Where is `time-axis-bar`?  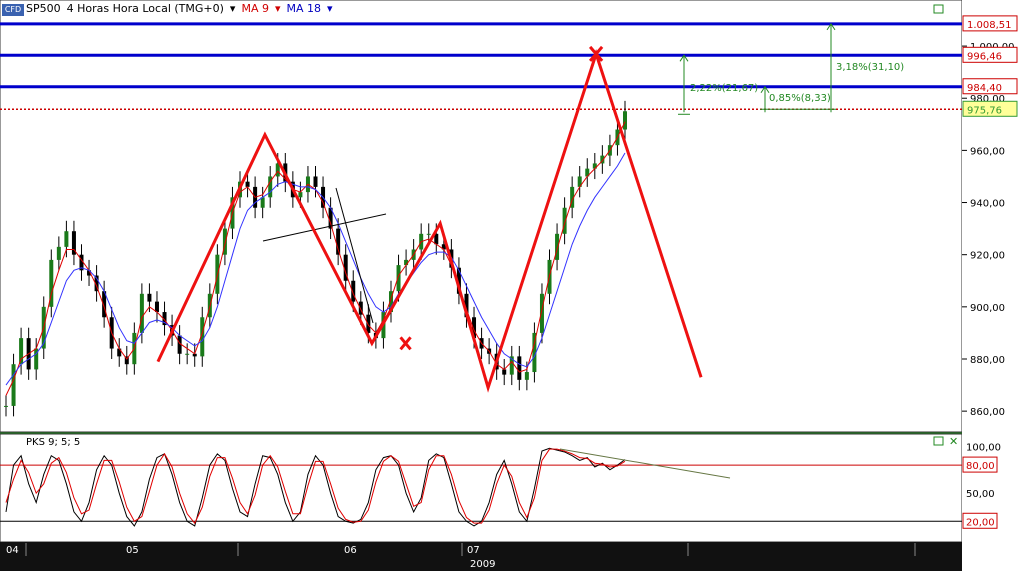
time-axis-bar is located at coordinates (481, 549).